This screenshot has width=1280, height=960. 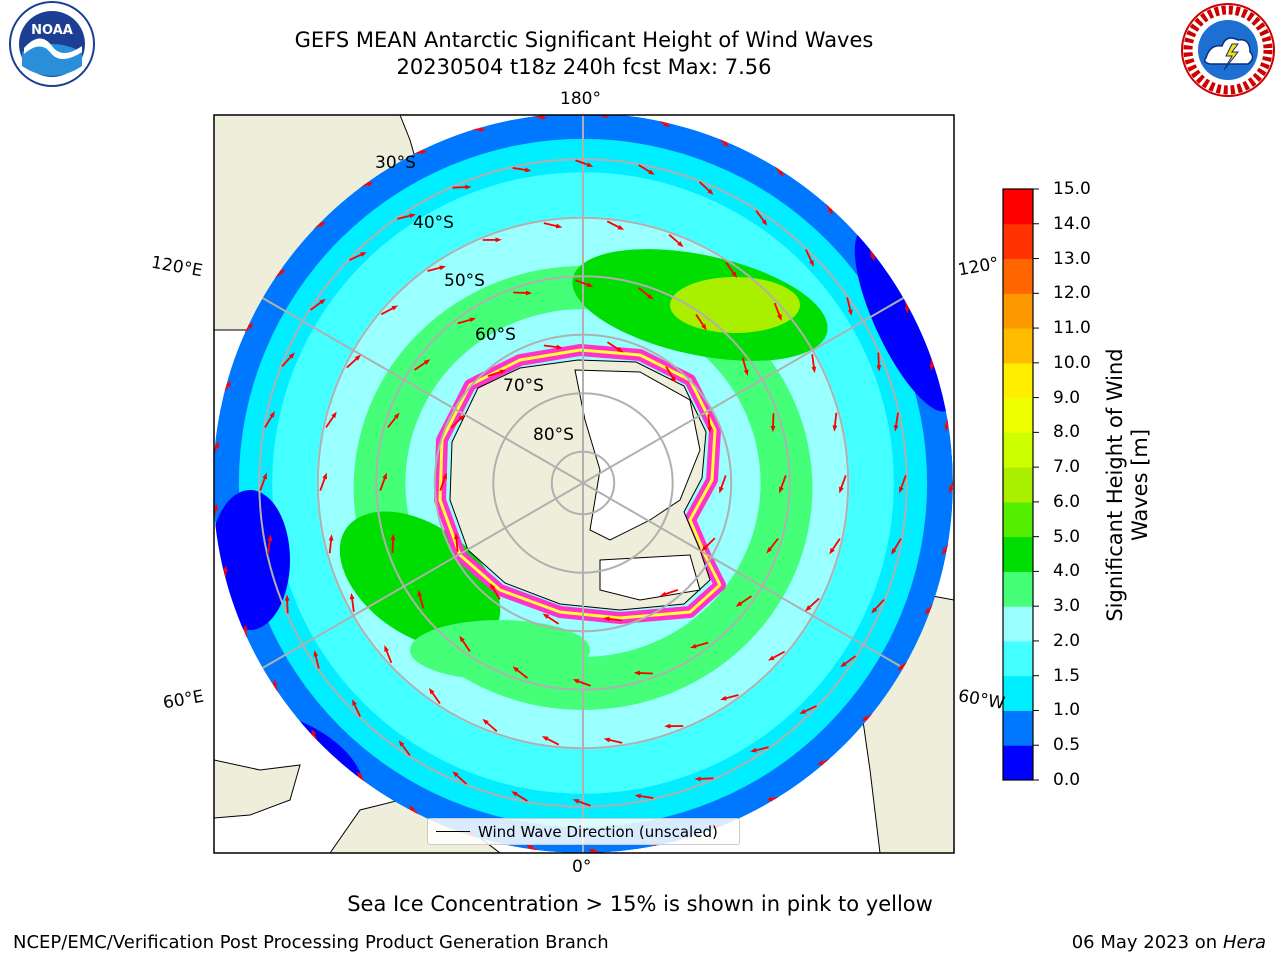 What do you see at coordinates (1067, 710) in the screenshot?
I see `colorbar-tick-label: 1.0` at bounding box center [1067, 710].